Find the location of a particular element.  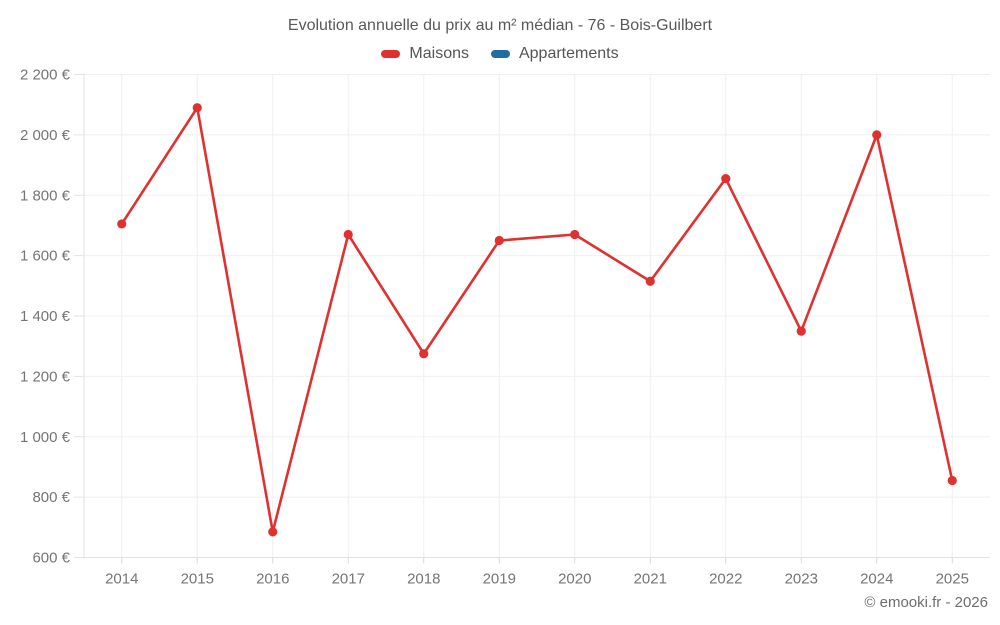

data-point-2016 is located at coordinates (273, 532).